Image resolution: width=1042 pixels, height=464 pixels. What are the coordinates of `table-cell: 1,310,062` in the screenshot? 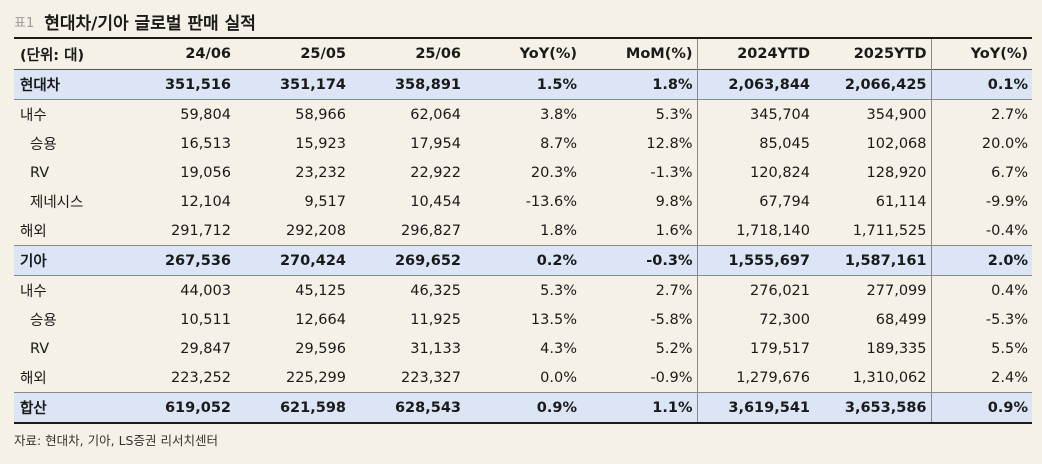 It's located at (889, 377).